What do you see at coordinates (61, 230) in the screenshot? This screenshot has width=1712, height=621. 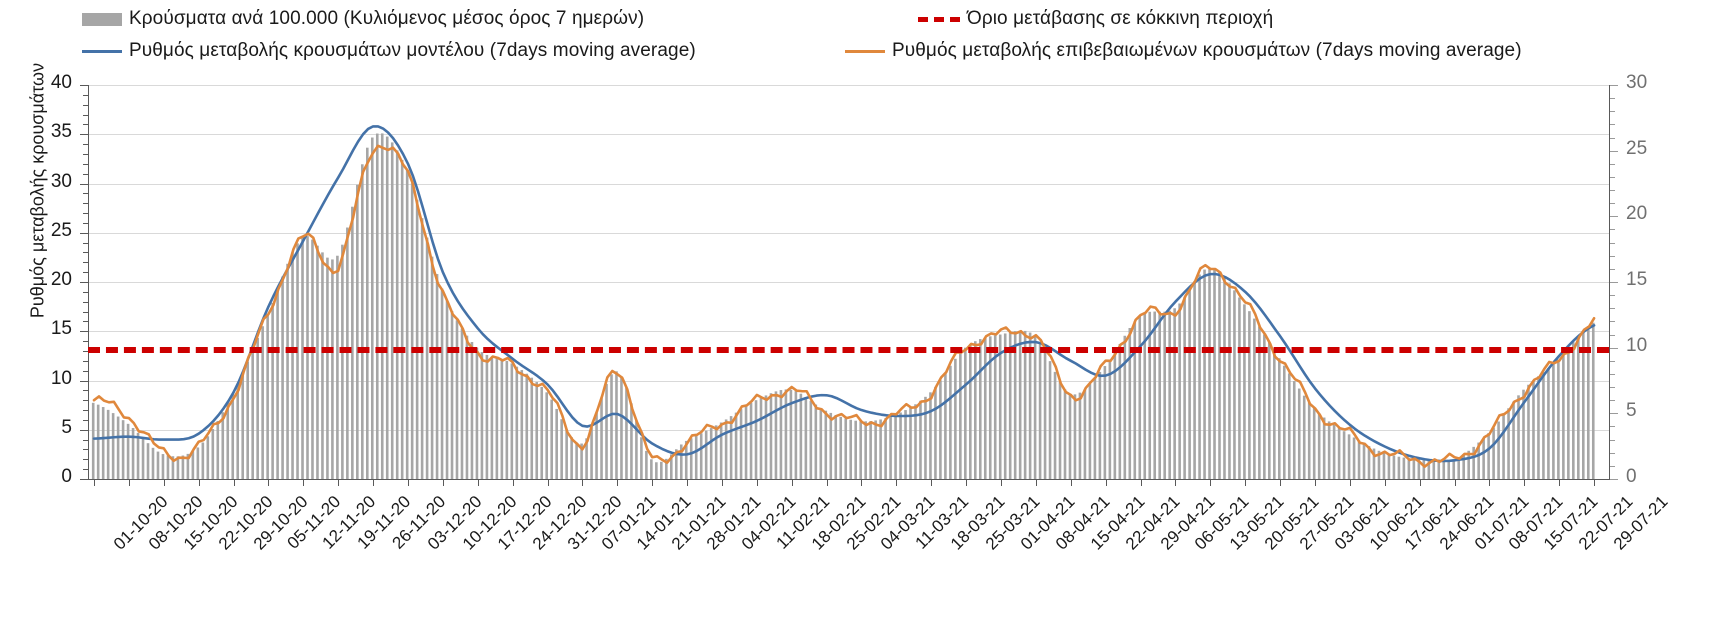 I see `y-axis-left-tick-label: 25` at bounding box center [61, 230].